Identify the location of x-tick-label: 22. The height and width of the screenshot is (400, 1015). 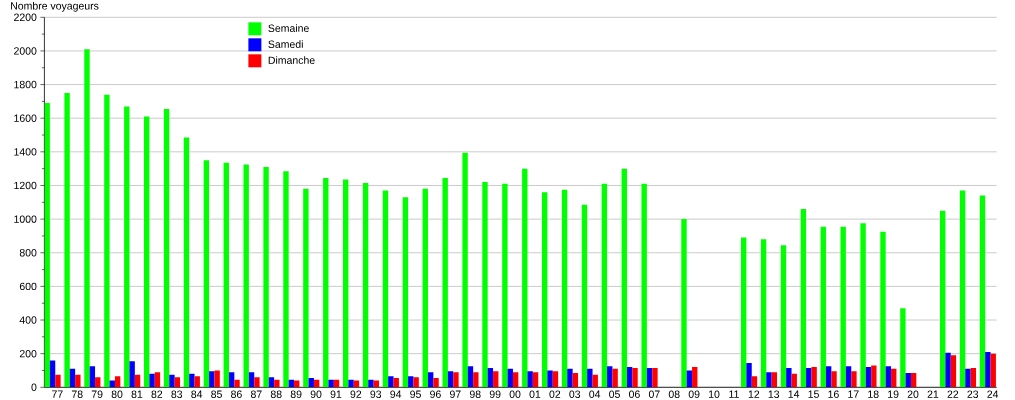
(953, 394).